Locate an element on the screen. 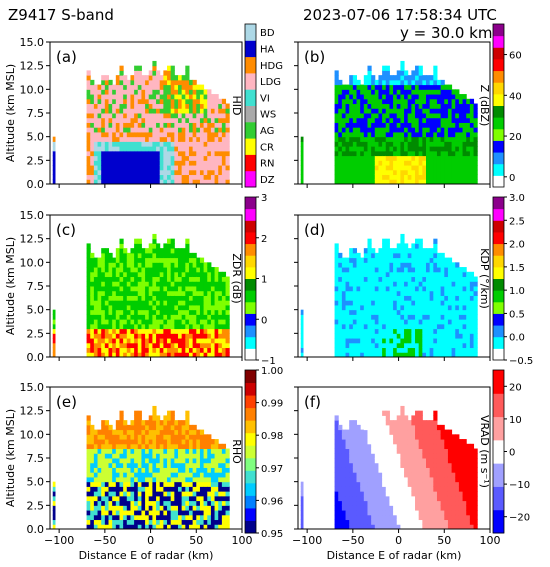 This screenshot has height=567, width=550. colorbar-label: Z (dBZ) is located at coordinates (484, 106).